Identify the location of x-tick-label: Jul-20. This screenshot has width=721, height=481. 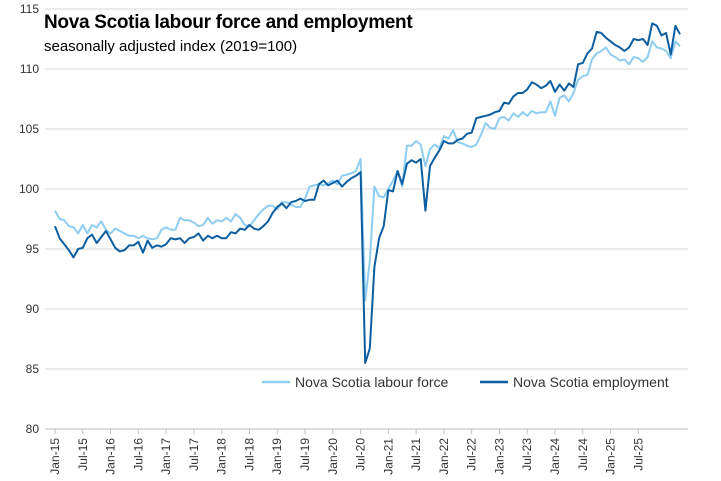
(361, 454).